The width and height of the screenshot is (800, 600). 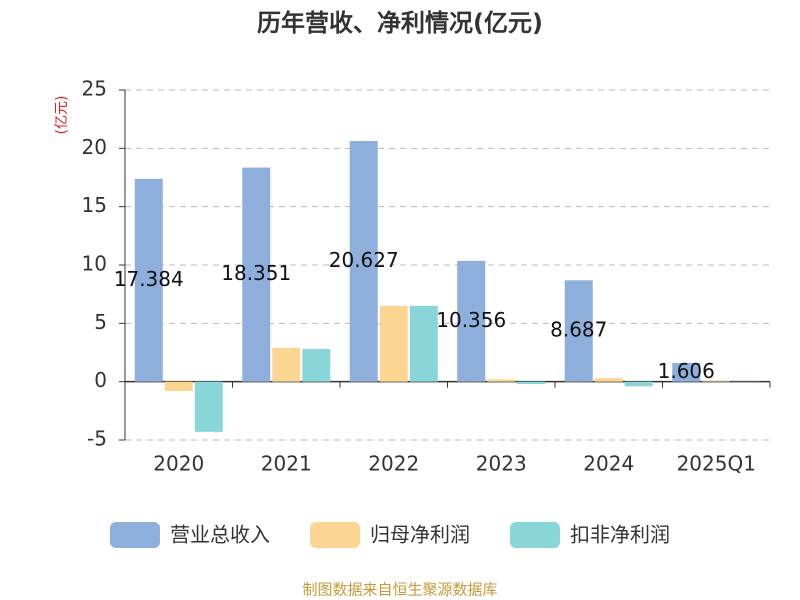 I want to click on source-note: 制图数据来自恒生聚源数据库, so click(x=399, y=590).